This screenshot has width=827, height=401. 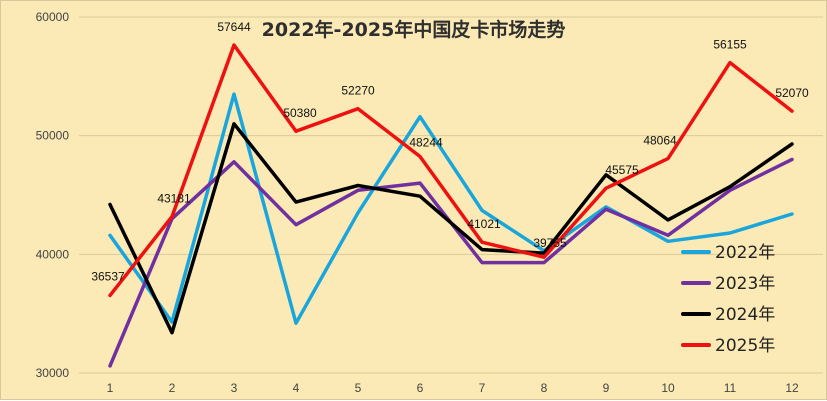 I want to click on legend-label-4: 2025年, so click(x=745, y=346).